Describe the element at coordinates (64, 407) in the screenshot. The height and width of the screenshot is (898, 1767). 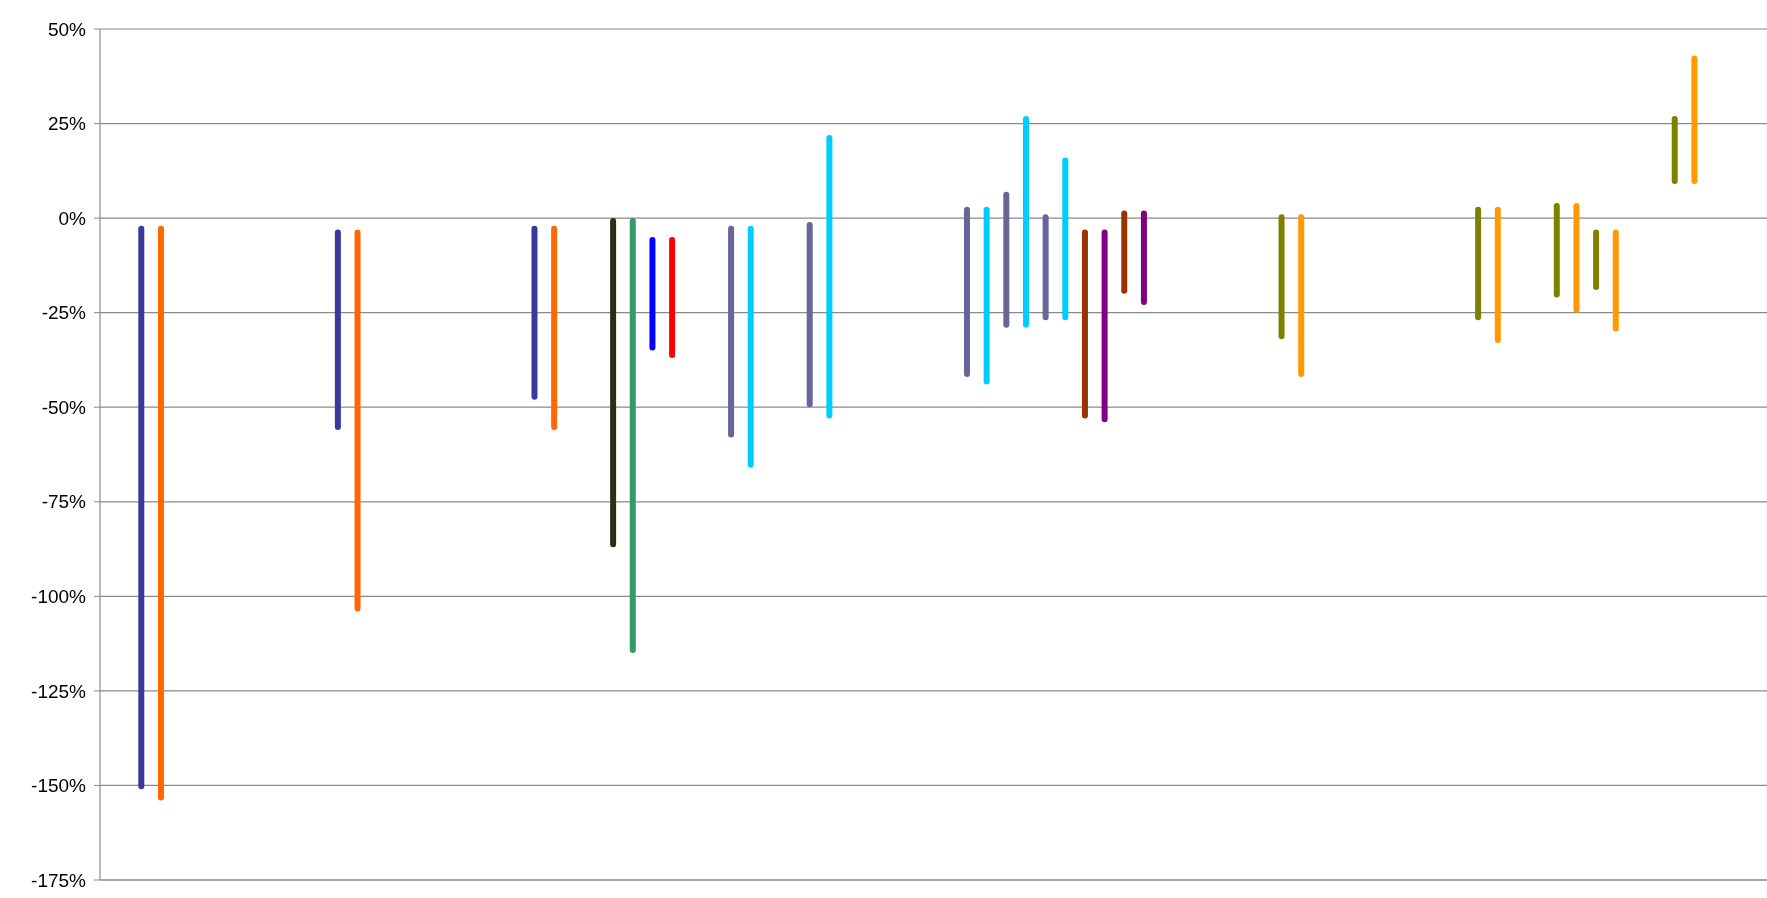
I see `y-tick-label: -50%` at that location.